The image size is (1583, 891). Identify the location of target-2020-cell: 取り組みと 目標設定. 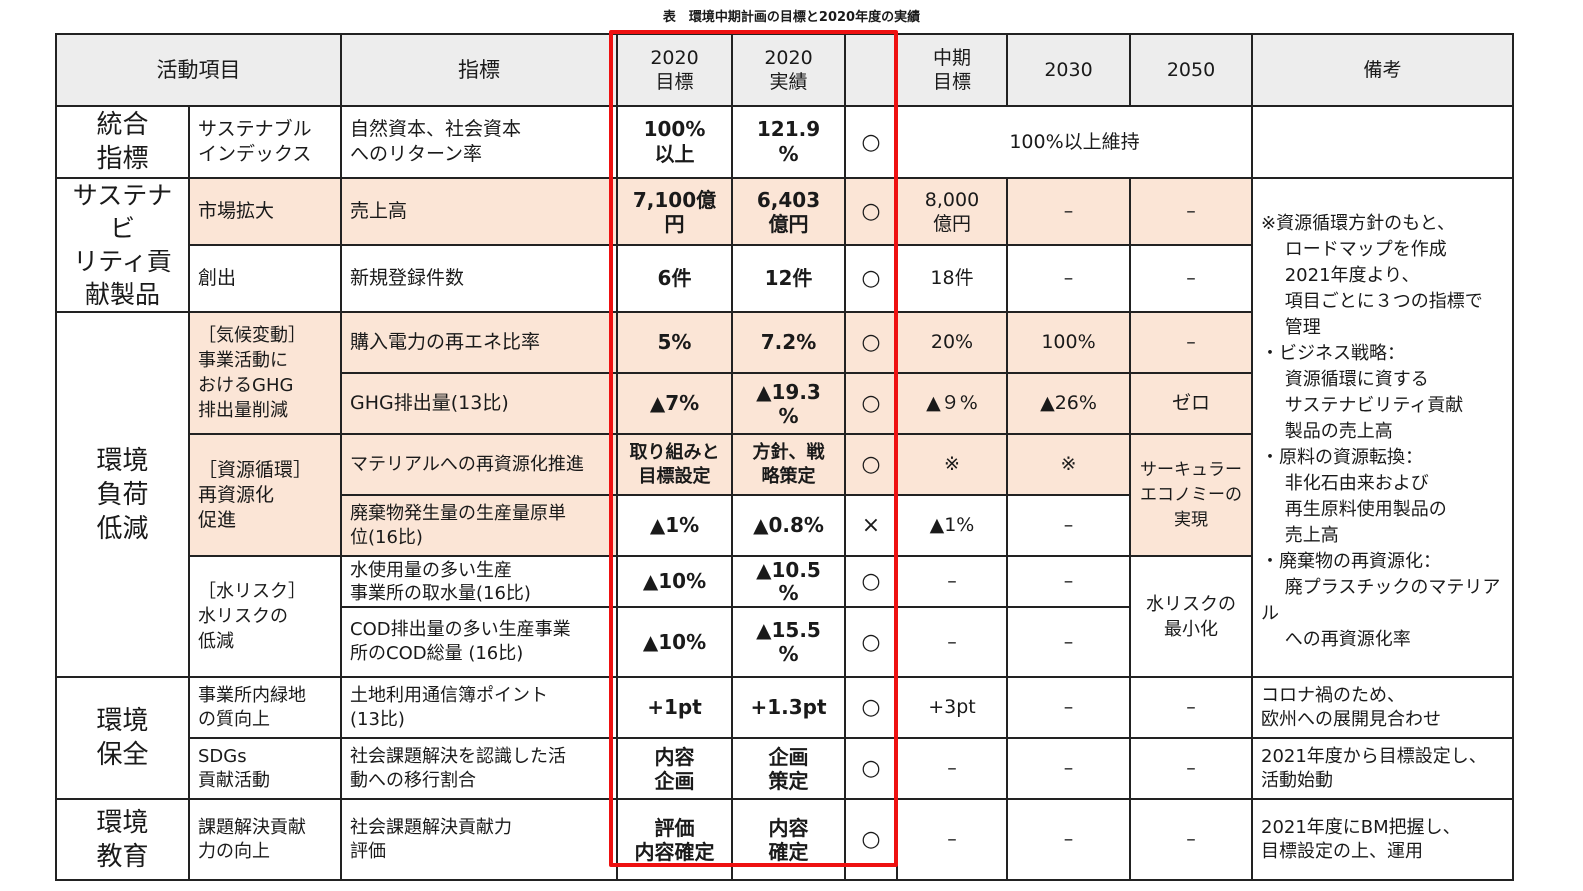
(674, 464).